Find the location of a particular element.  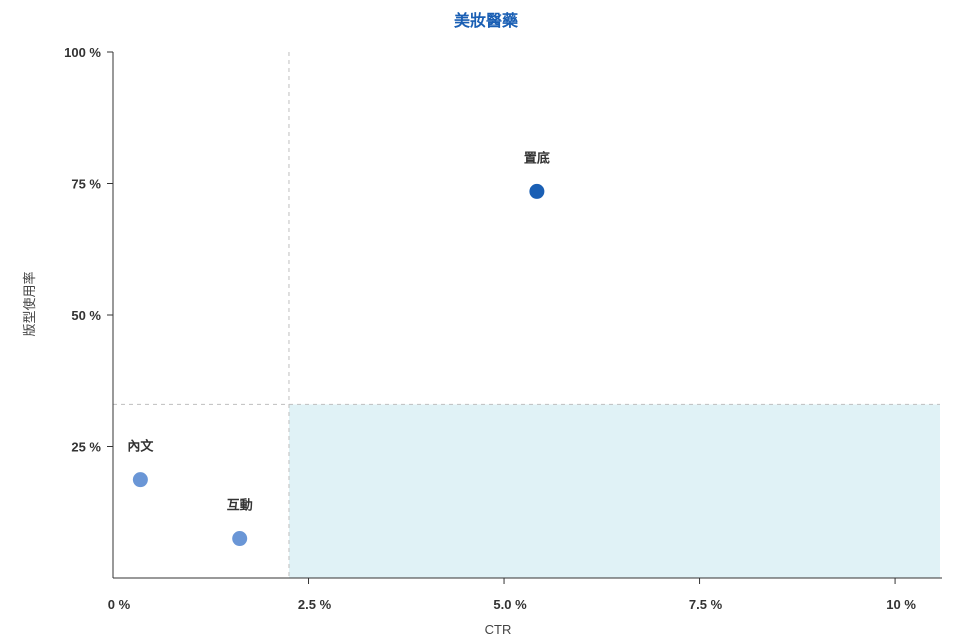

y-tick-label: 75 % is located at coordinates (86, 184).